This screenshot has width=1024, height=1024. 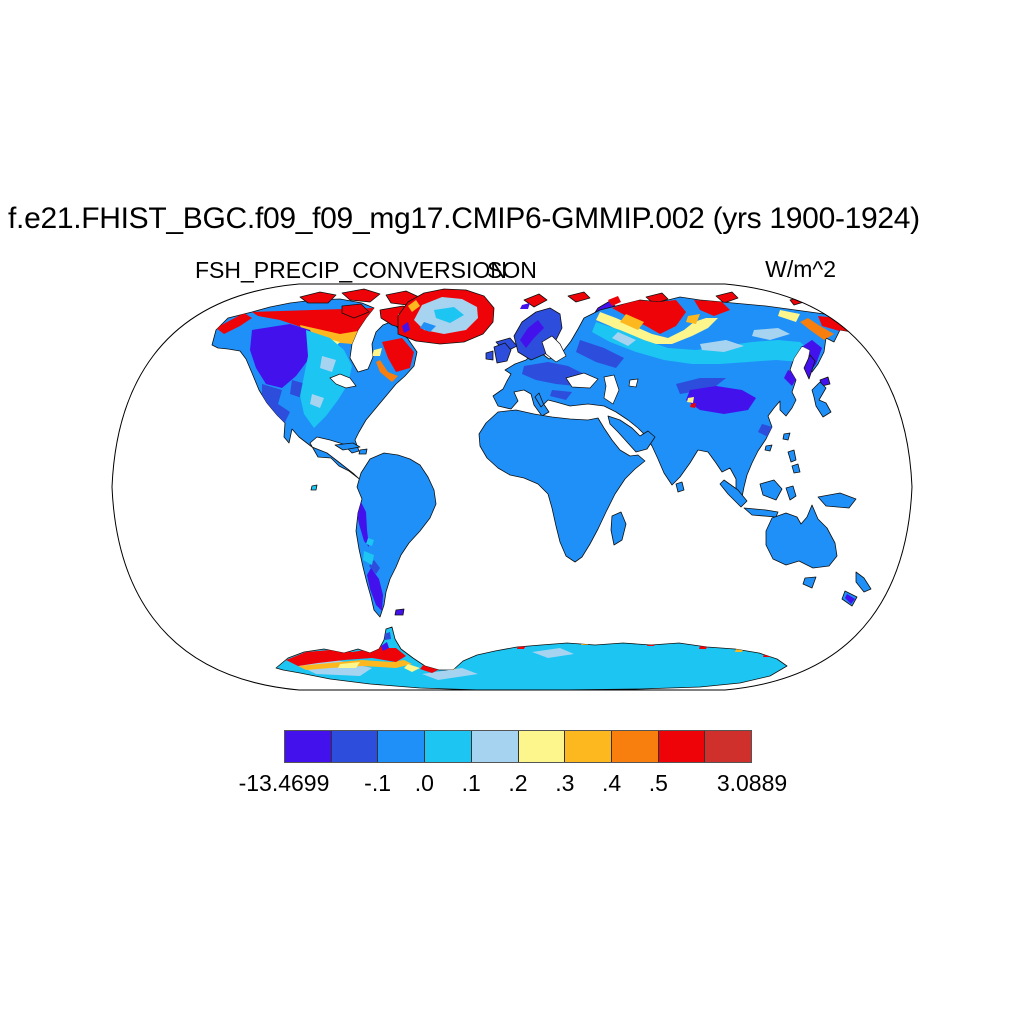 What do you see at coordinates (562, 486) in the screenshot?
I see `continent-africa` at bounding box center [562, 486].